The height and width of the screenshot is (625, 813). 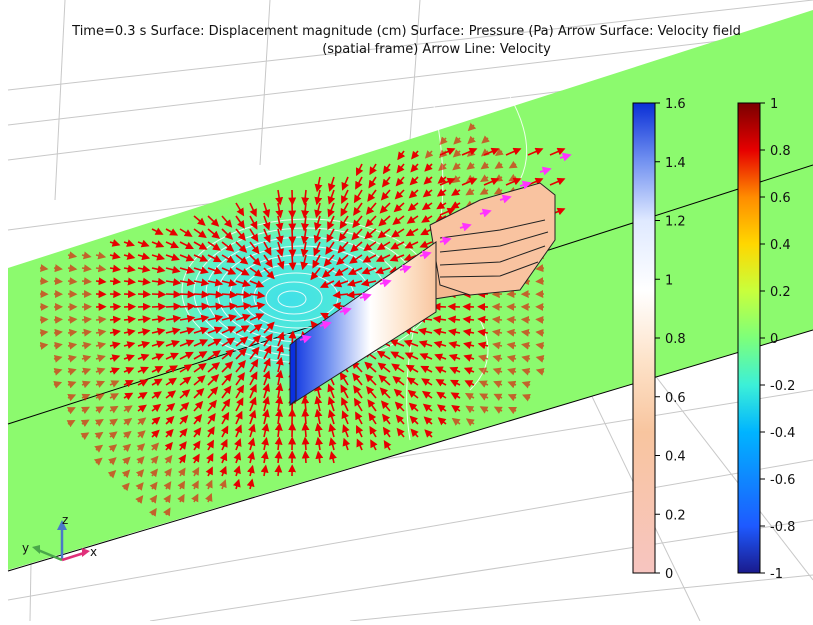 What do you see at coordinates (406, 49) in the screenshot?
I see `plot-title-line-2: (spatial frame) Arrow Line: Velocity` at bounding box center [406, 49].